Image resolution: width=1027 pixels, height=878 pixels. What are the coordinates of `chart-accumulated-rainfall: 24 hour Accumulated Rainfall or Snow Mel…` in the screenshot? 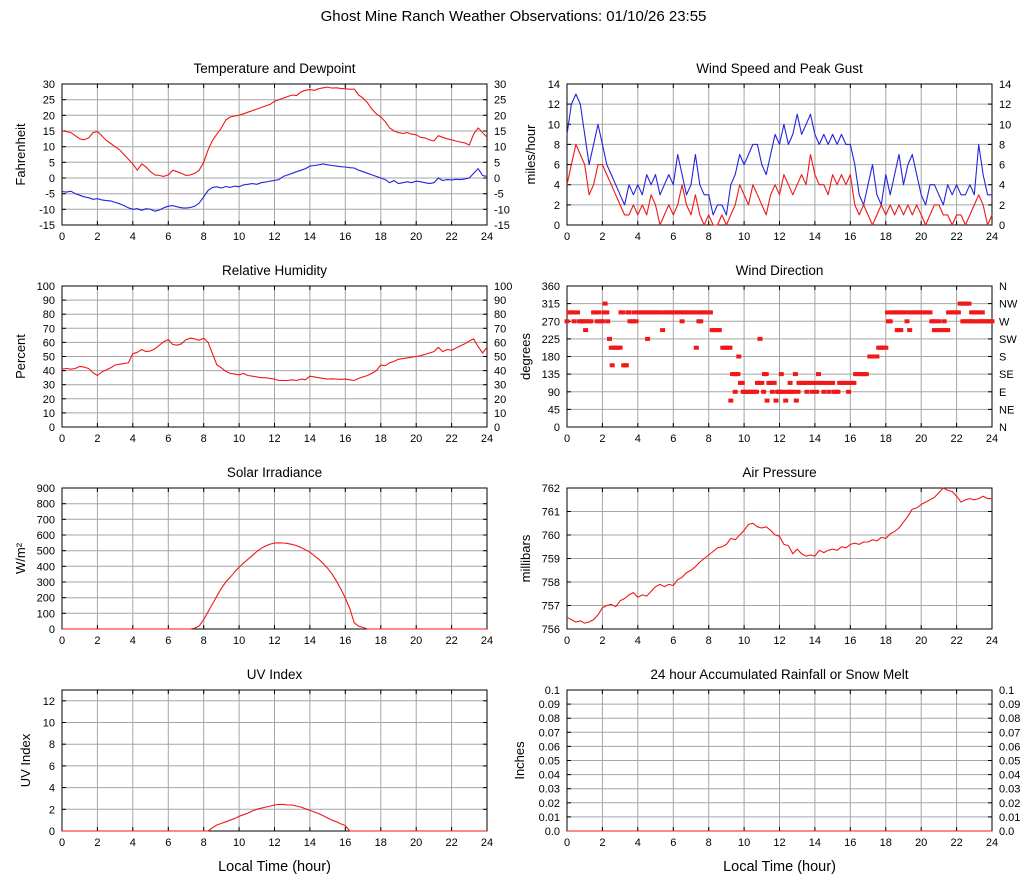 It's located at (766, 771).